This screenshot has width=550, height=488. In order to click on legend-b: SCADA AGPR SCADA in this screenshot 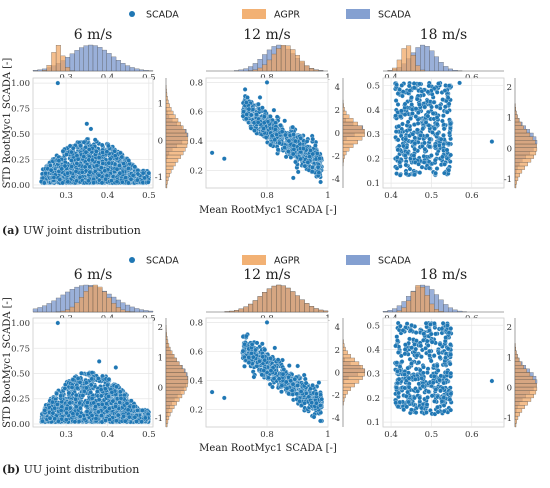, I will do `click(270, 261)`.